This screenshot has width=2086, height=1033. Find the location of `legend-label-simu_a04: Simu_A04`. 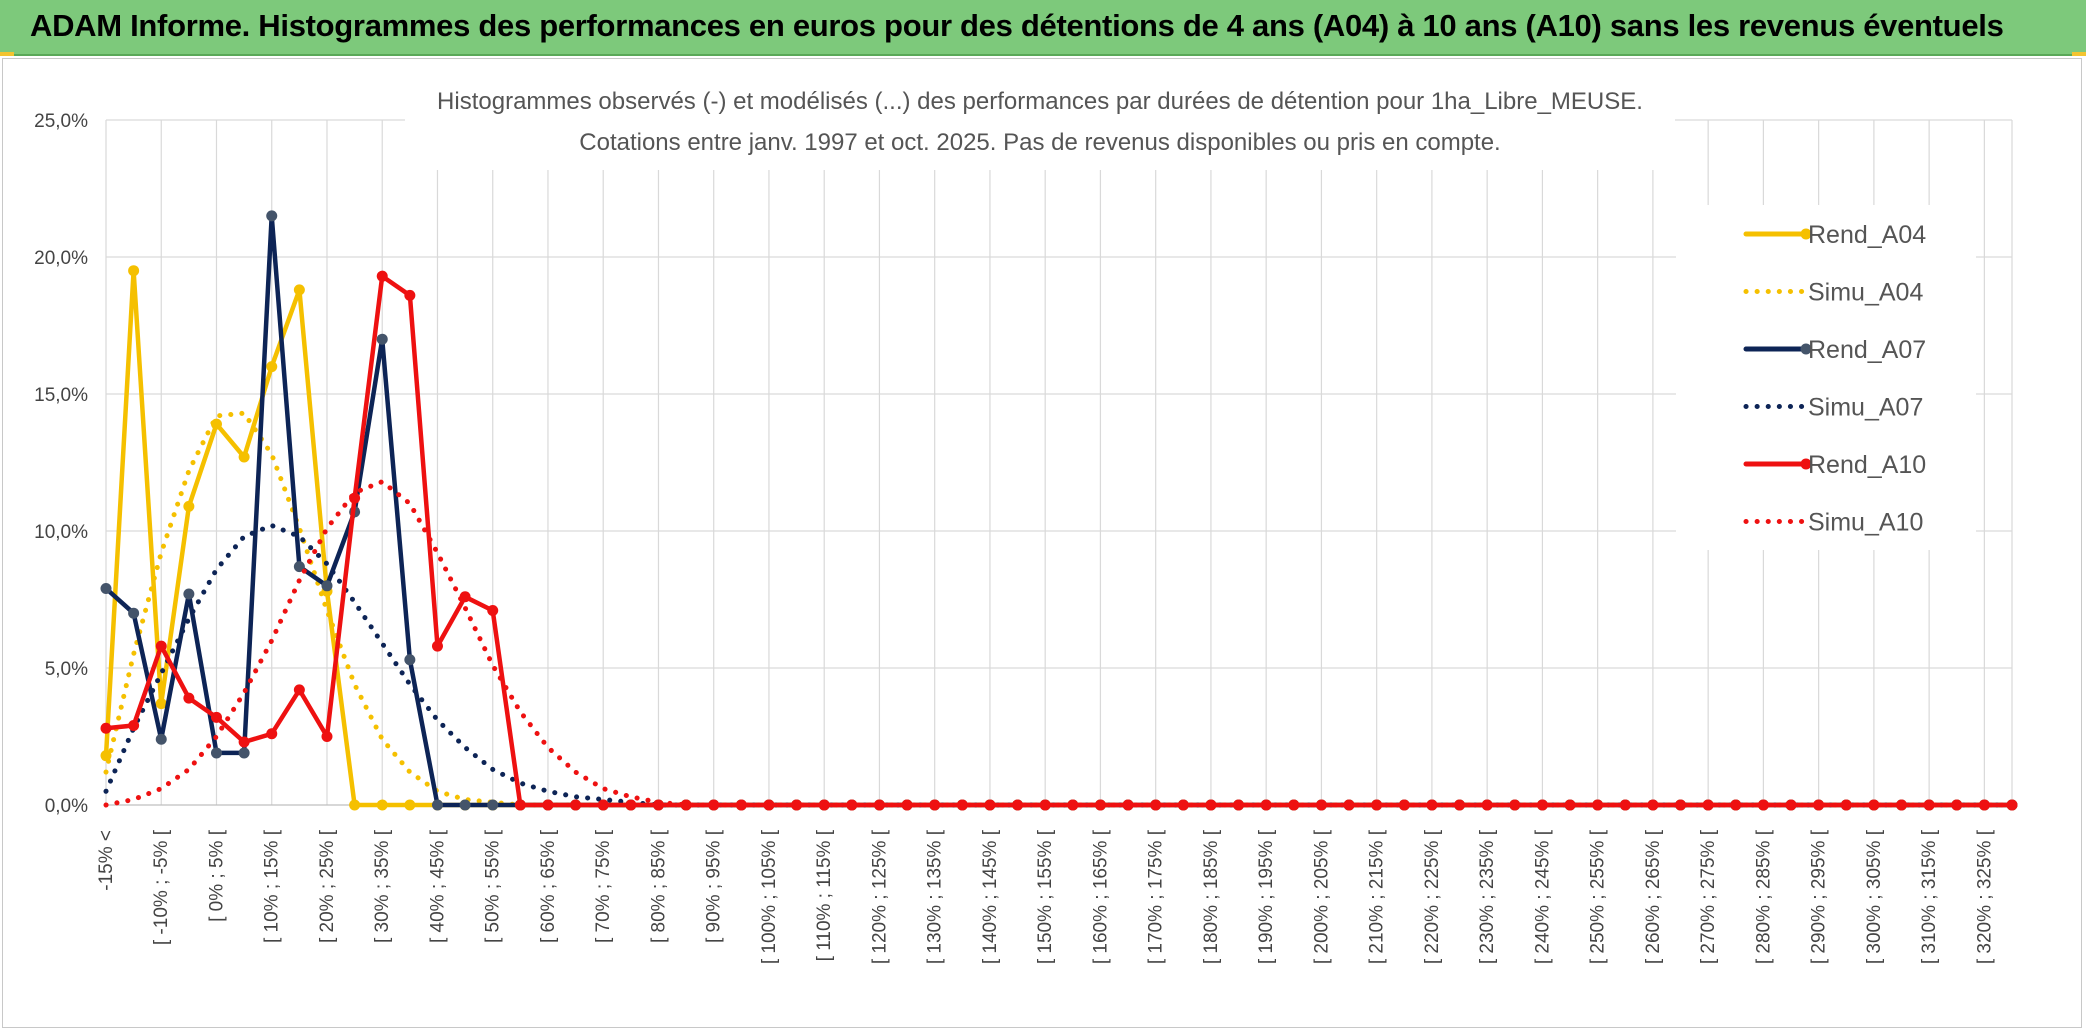

legend-label-simu_a04: Simu_A04 is located at coordinates (1865, 293).